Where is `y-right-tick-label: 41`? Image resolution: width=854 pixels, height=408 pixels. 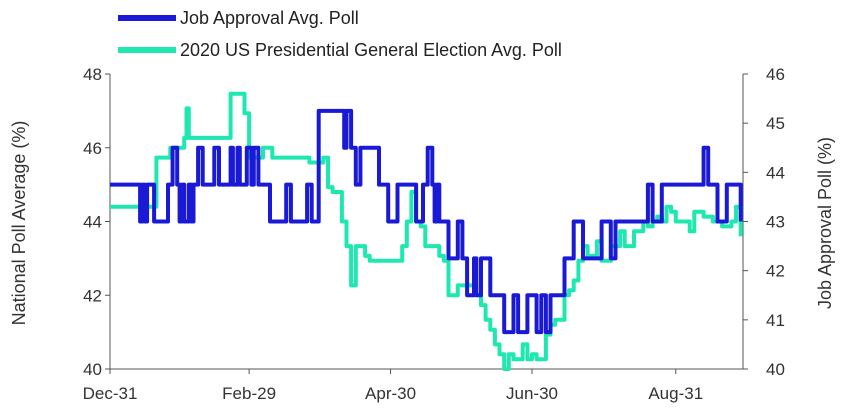 y-right-tick-label: 41 is located at coordinates (775, 320).